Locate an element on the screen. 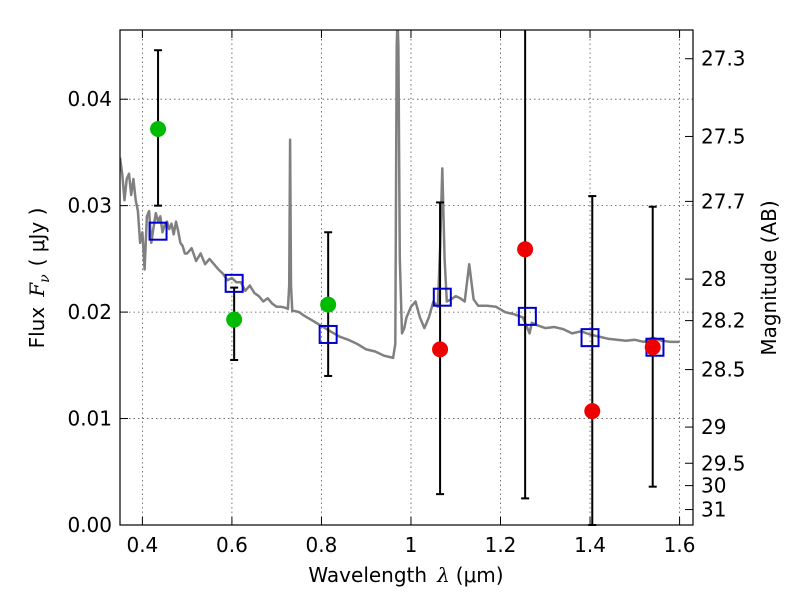 The height and width of the screenshot is (600, 800). x-axis-symbol: λ is located at coordinates (443, 575).